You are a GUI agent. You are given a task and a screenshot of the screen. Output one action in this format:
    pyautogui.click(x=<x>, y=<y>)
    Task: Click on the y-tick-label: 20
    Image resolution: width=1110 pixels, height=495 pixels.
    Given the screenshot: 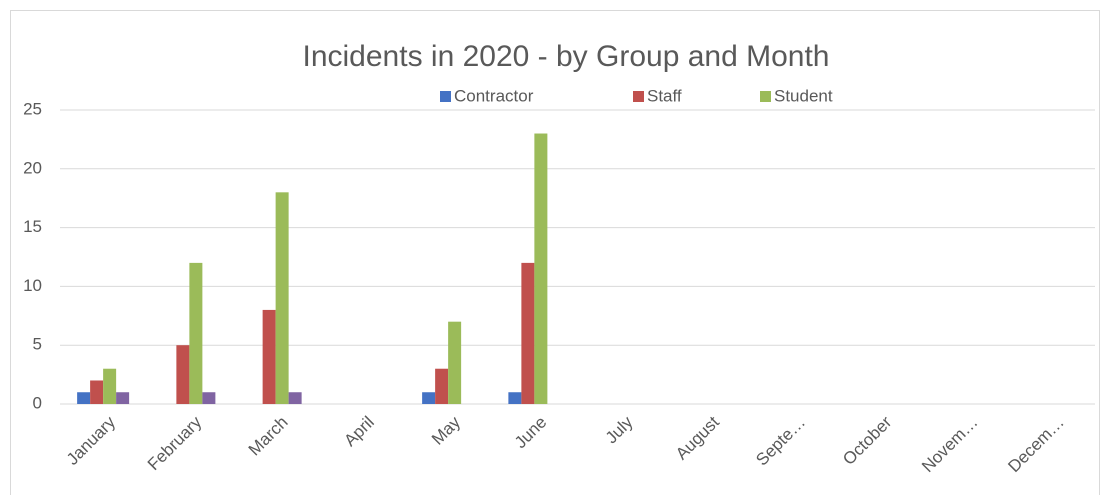 What is the action you would take?
    pyautogui.click(x=32, y=167)
    